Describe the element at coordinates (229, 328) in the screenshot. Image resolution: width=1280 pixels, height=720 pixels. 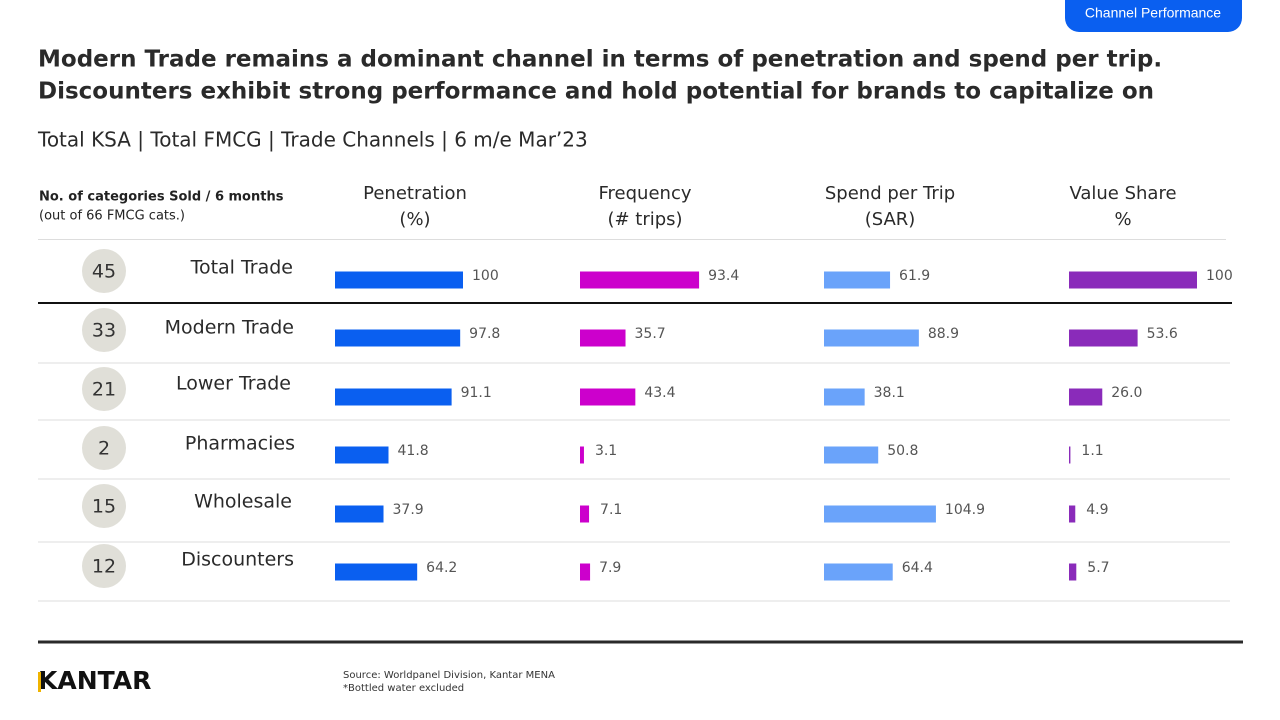
I see `row-label: Modern Trade` at that location.